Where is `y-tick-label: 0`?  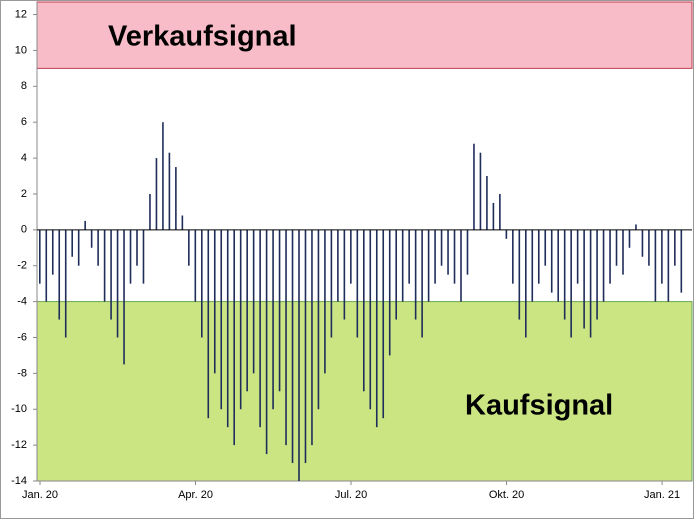
y-tick-label: 0 is located at coordinates (24, 230).